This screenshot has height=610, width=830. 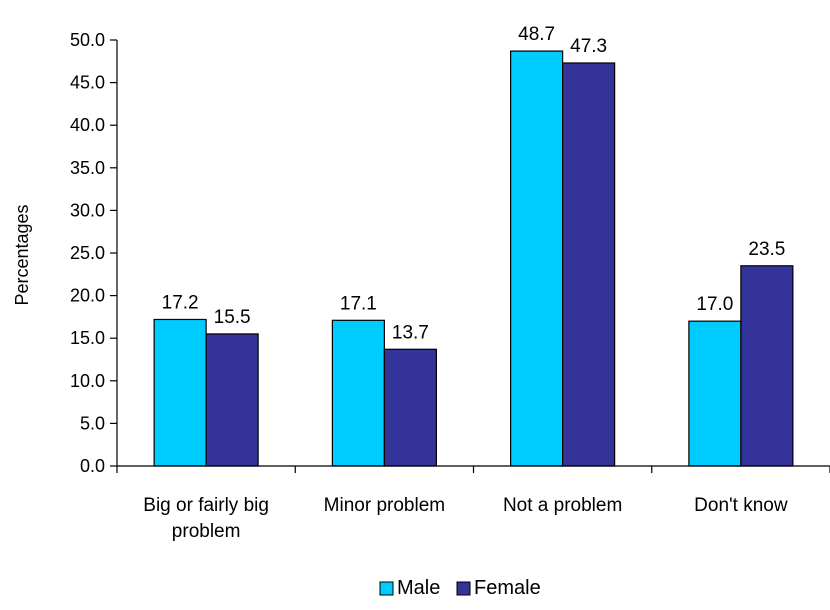 I want to click on data-label: 13.7, so click(x=410, y=332).